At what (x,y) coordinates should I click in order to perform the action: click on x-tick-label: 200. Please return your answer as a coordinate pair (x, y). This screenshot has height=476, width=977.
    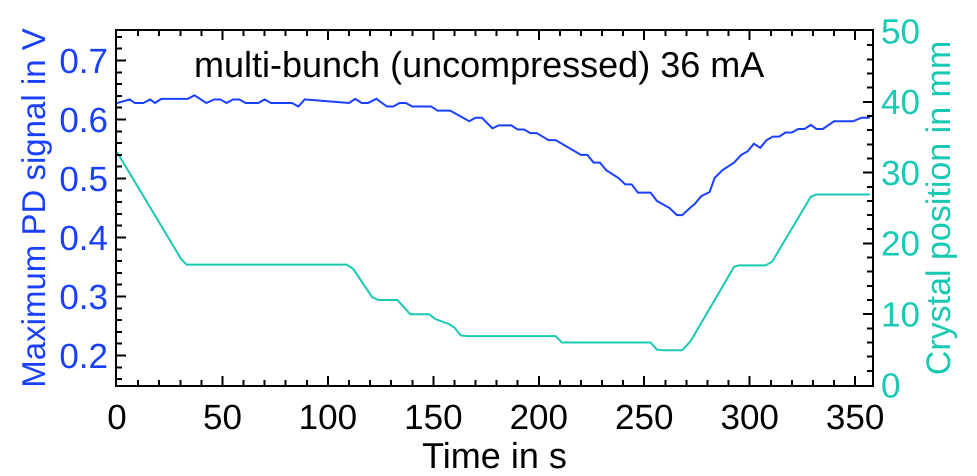
    Looking at the image, I should click on (539, 417).